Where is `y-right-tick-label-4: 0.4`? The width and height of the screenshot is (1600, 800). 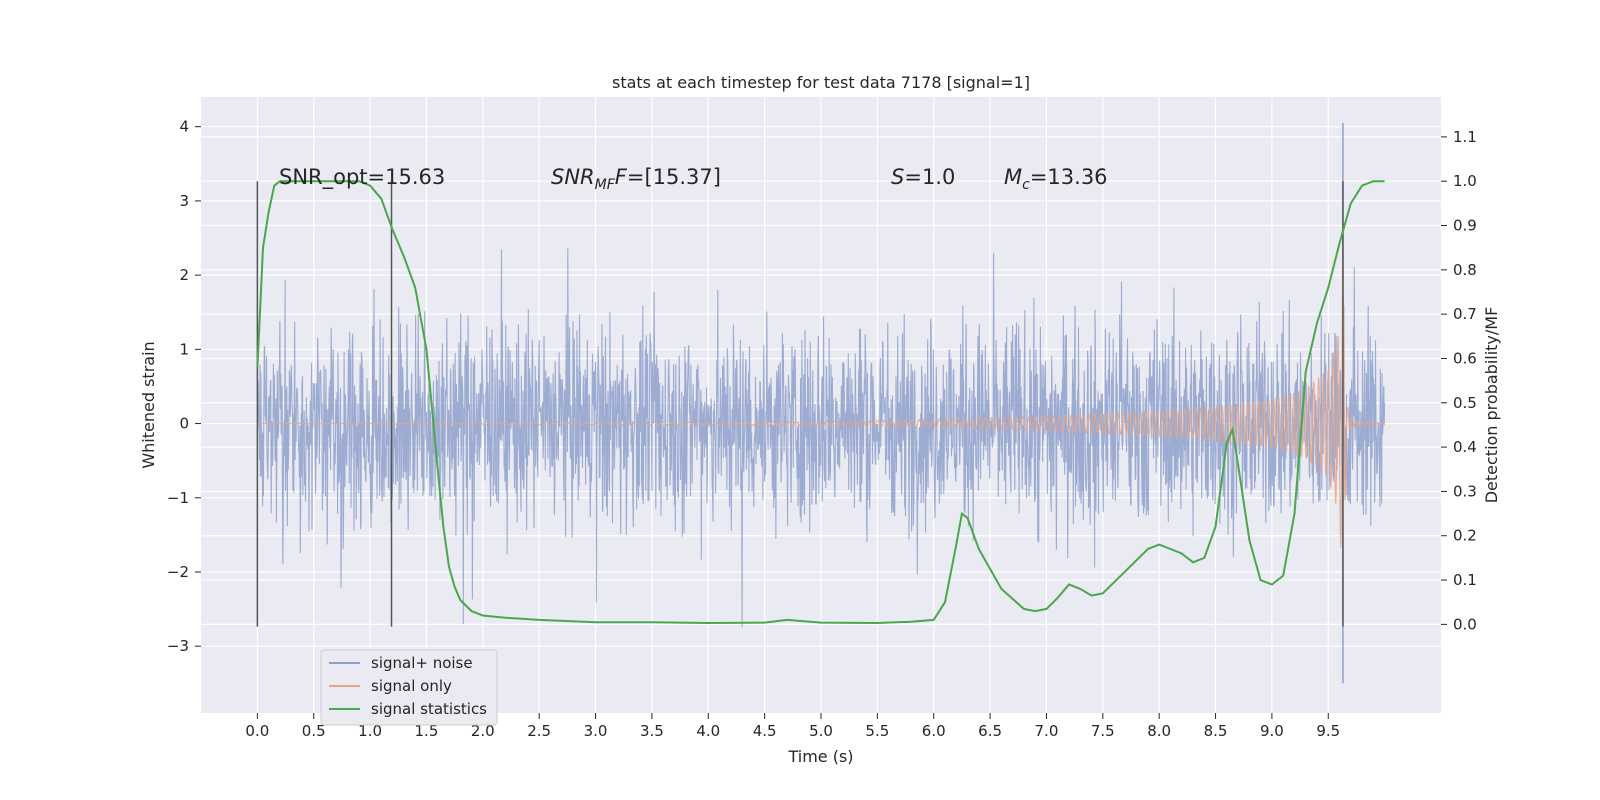
y-right-tick-label-4: 0.4 is located at coordinates (1465, 447).